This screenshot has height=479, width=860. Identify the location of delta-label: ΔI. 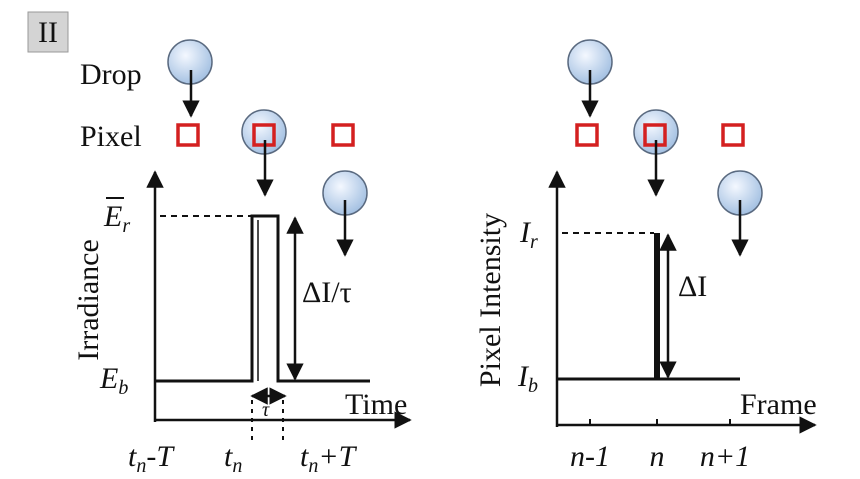
(692, 286).